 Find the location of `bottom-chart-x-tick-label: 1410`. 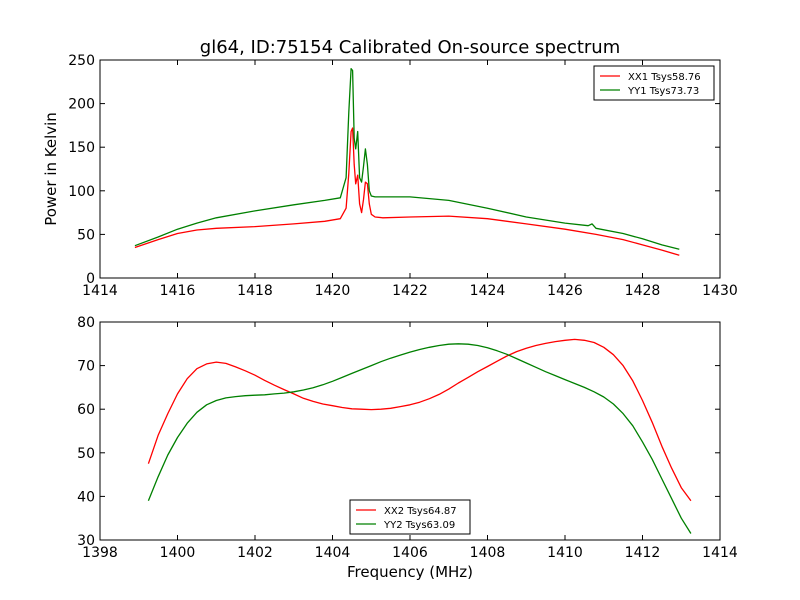

bottom-chart-x-tick-label: 1410 is located at coordinates (565, 553).